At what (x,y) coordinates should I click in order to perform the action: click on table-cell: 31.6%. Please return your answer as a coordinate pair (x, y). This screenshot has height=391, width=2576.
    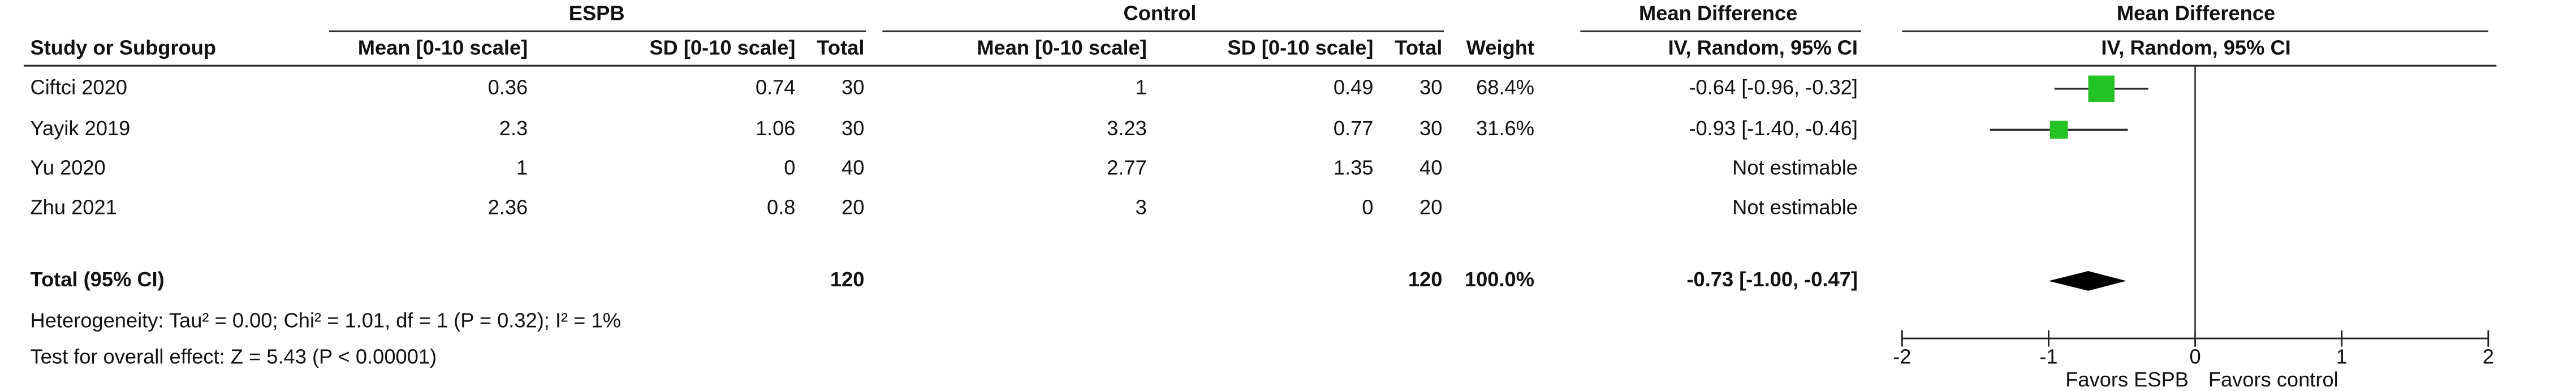
    Looking at the image, I should click on (1505, 128).